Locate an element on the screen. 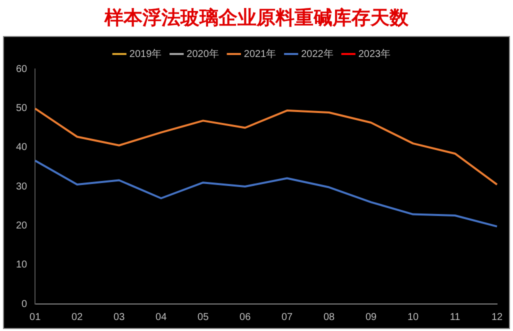  x-tick-label: 10 is located at coordinates (413, 317).